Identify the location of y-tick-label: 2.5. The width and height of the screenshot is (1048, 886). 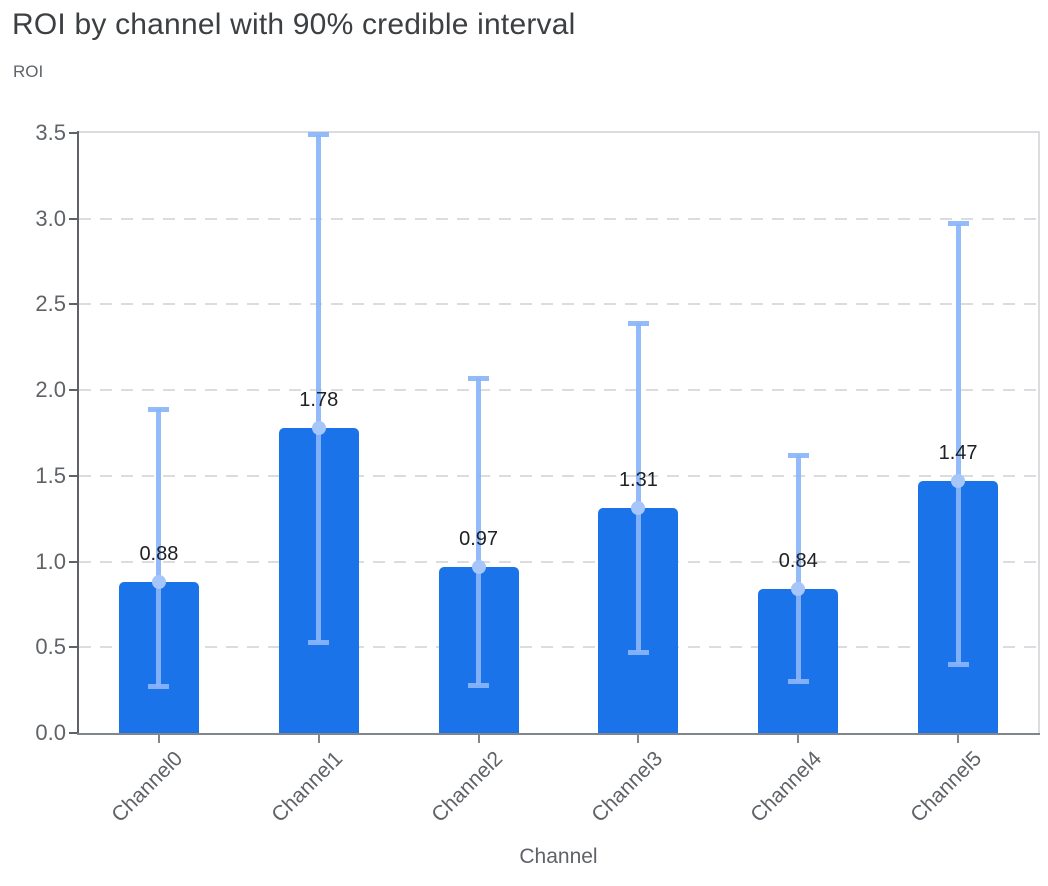
(50, 304).